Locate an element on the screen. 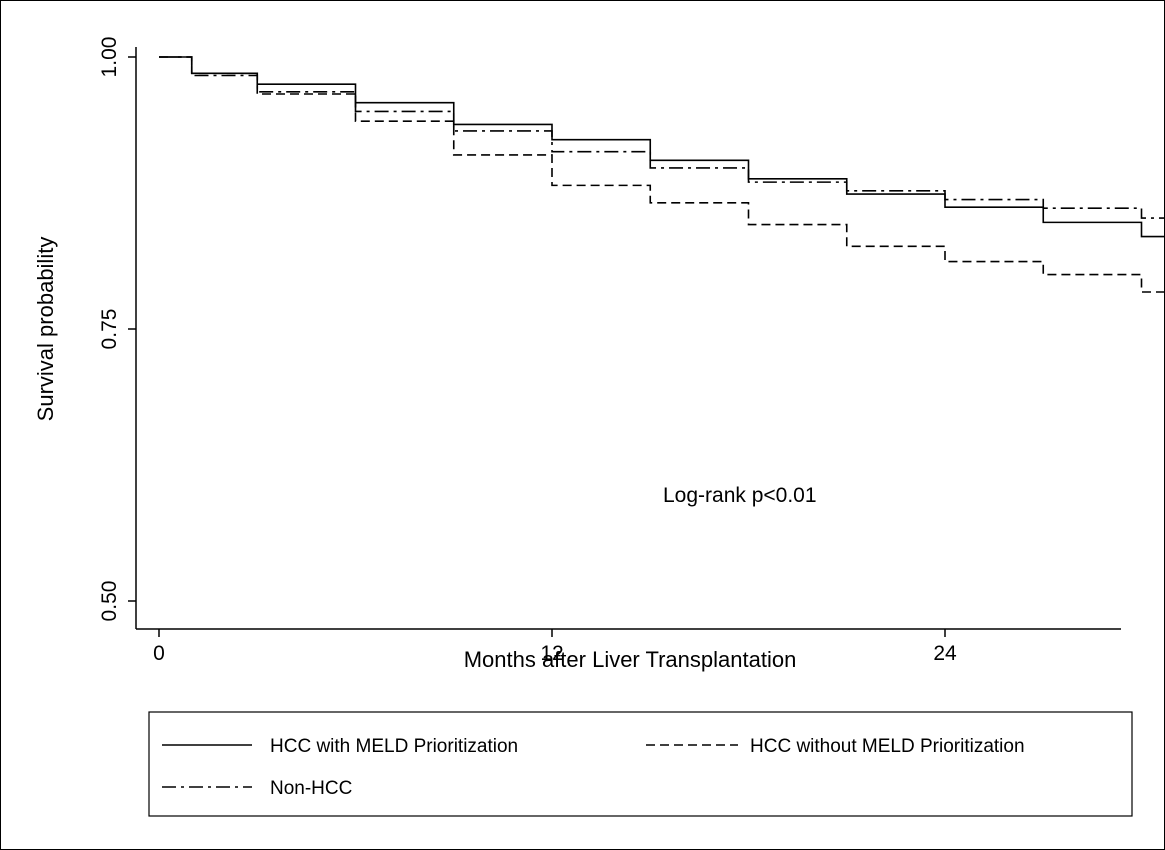 The height and width of the screenshot is (850, 1165). x-tick-label: 24 is located at coordinates (945, 653).